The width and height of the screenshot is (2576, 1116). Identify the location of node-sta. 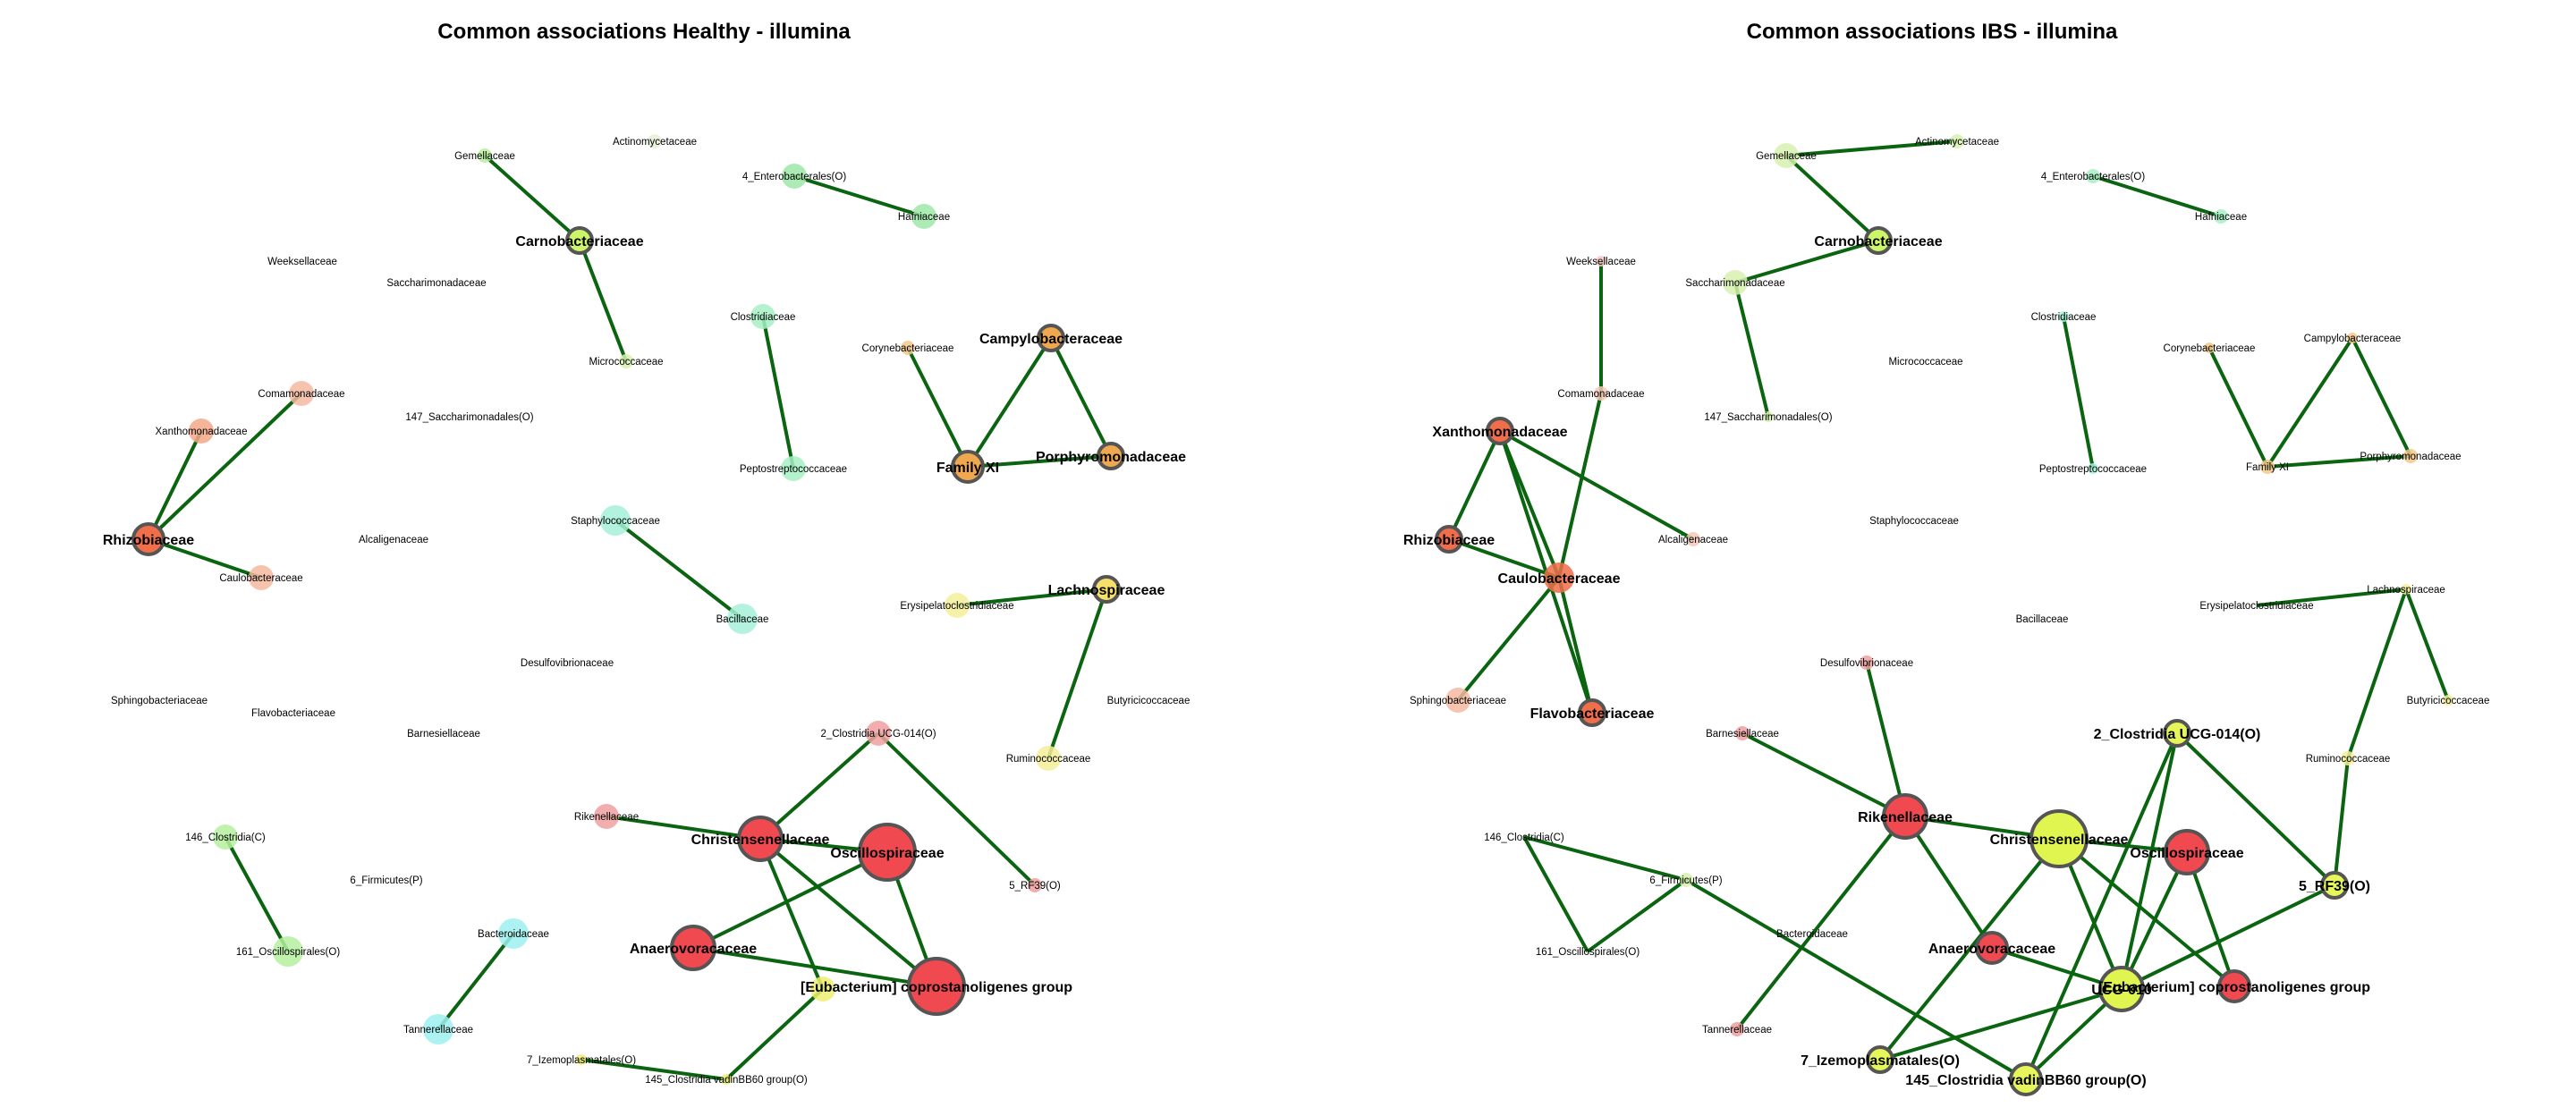
(615, 520).